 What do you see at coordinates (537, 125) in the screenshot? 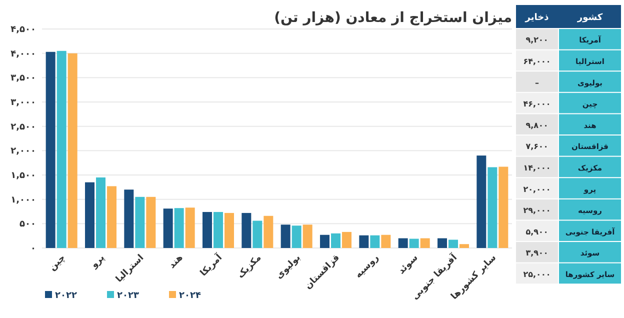
I see `text: ۹,۸۰۰` at bounding box center [537, 125].